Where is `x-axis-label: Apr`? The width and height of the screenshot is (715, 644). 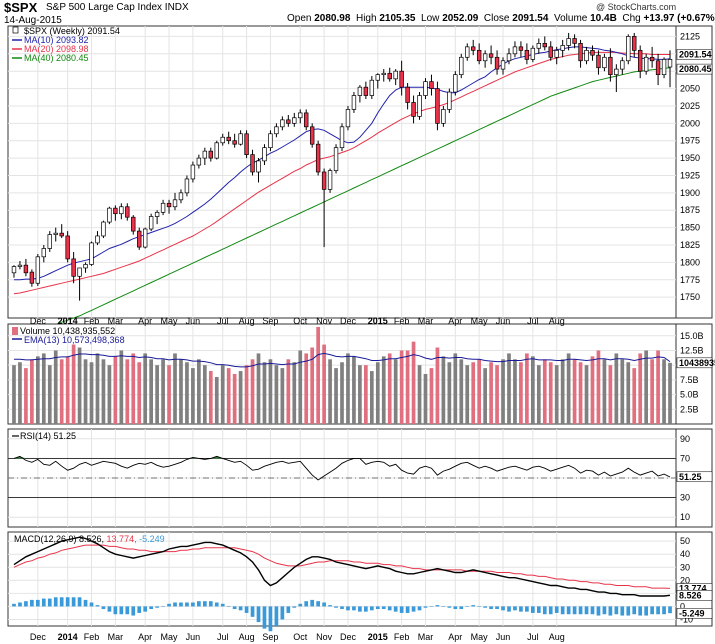
x-axis-label: Apr is located at coordinates (455, 321).